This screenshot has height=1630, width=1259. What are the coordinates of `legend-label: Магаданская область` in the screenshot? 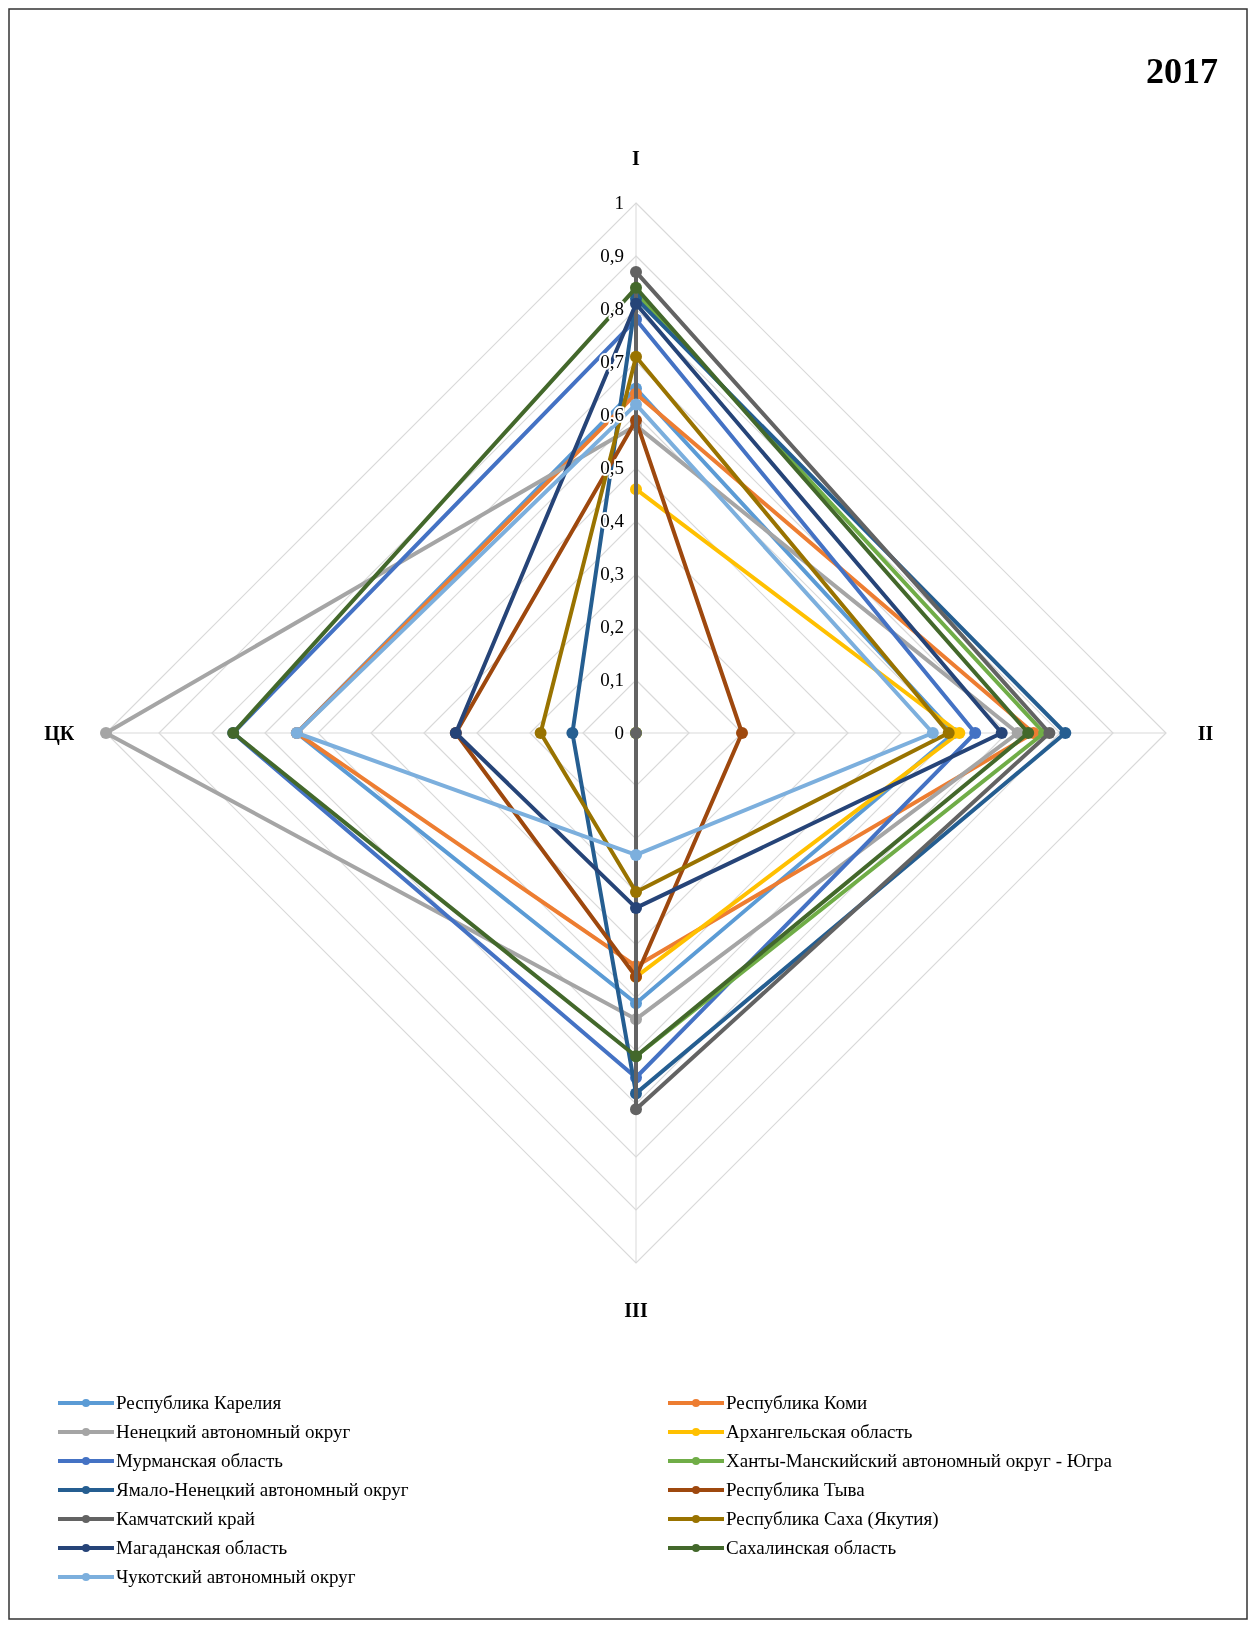 It's located at (202, 1547).